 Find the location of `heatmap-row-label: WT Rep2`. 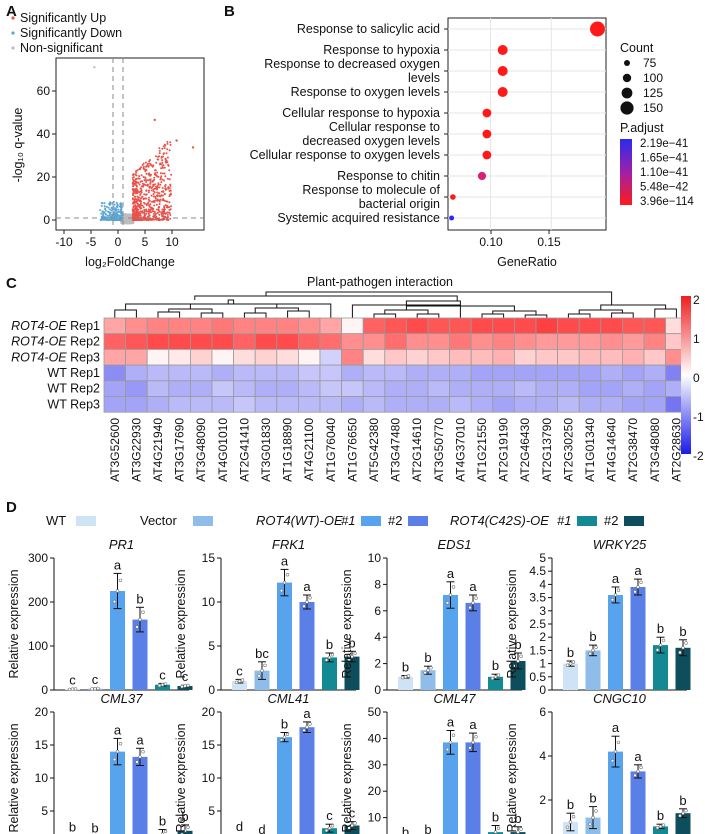

heatmap-row-label: WT Rep2 is located at coordinates (73, 389).